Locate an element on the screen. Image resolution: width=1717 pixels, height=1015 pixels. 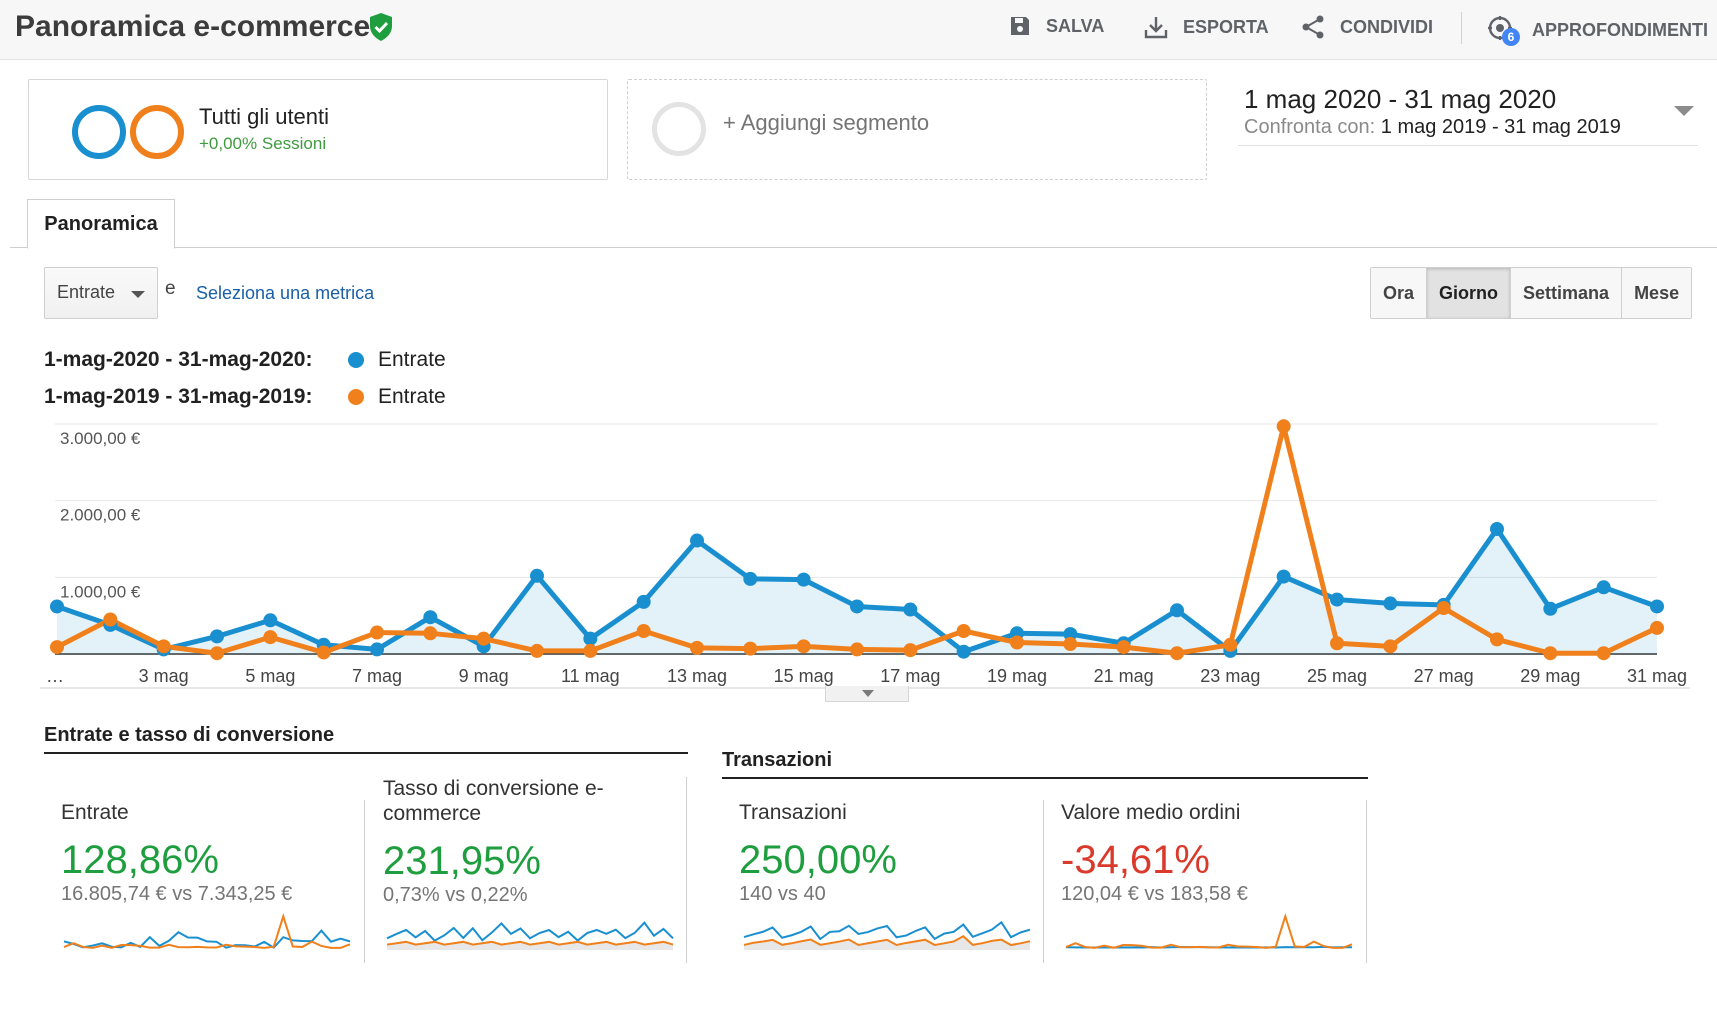
sparkline-conversion is located at coordinates (530, 935).